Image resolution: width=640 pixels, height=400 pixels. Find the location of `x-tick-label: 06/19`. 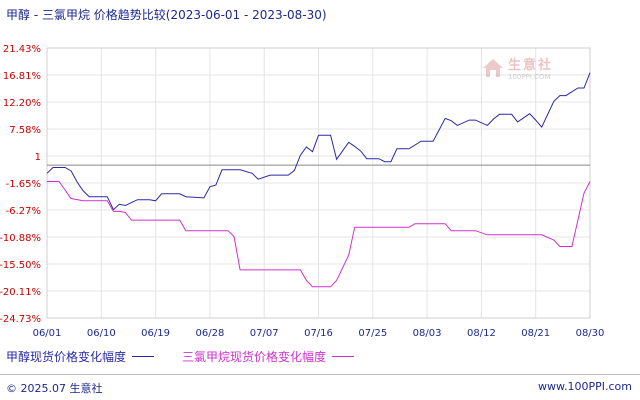

x-tick-label: 06/19 is located at coordinates (155, 333).